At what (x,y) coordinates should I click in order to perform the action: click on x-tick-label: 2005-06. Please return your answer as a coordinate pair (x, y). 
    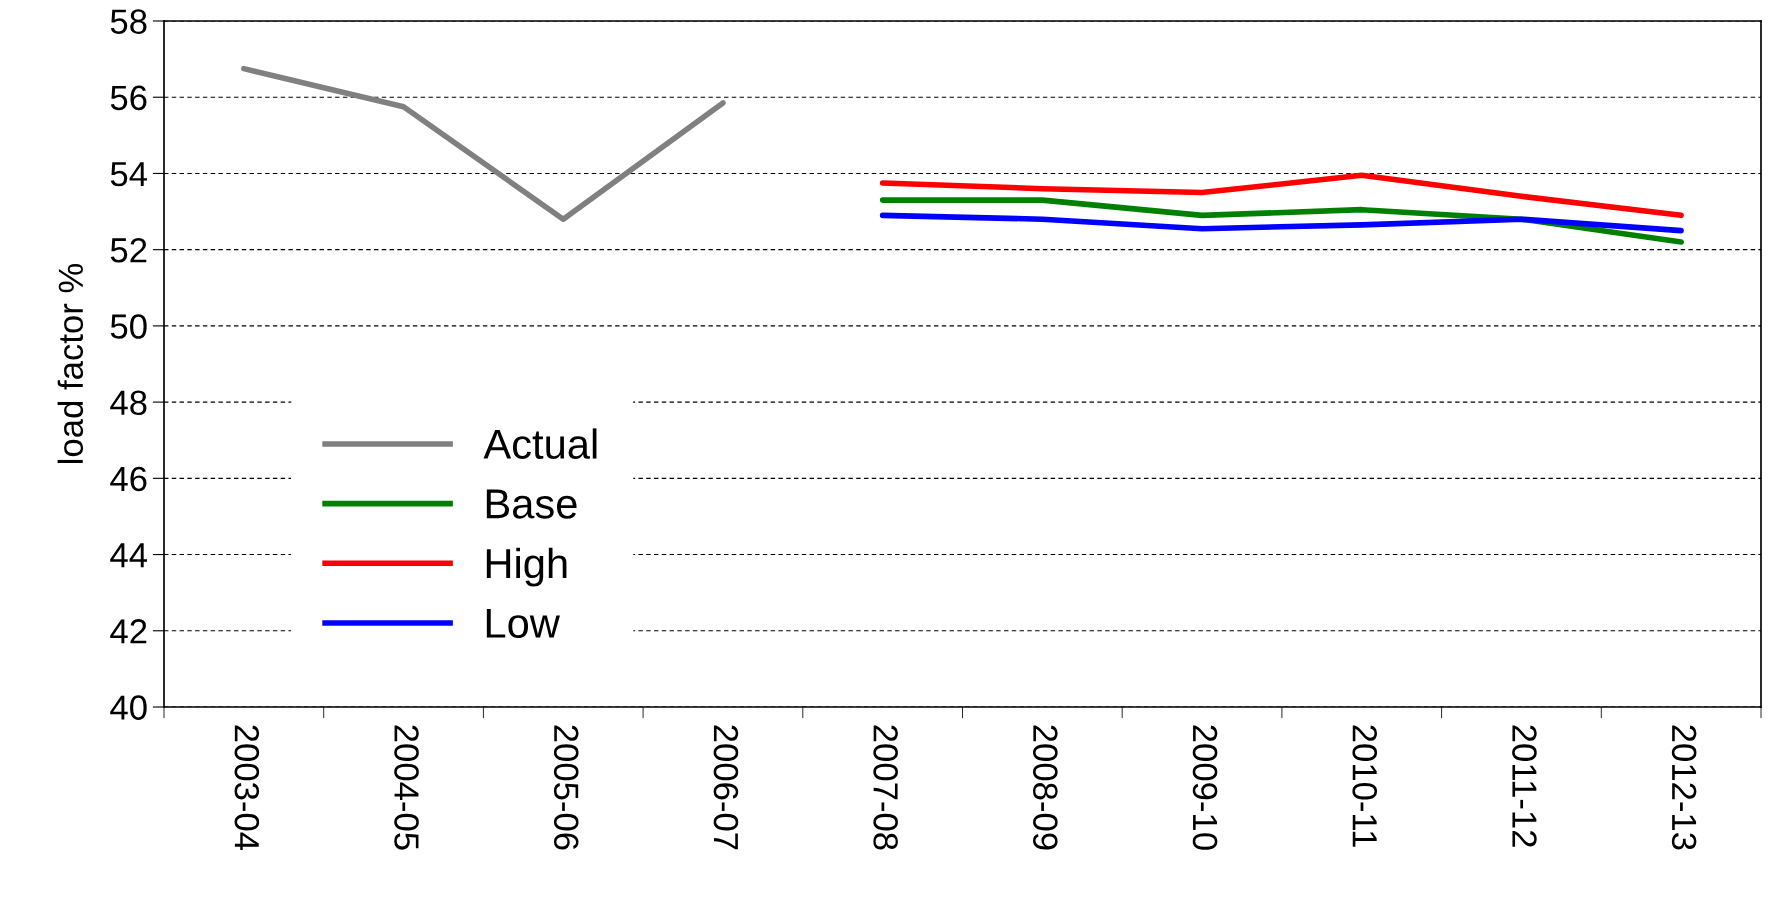
    Looking at the image, I should click on (566, 787).